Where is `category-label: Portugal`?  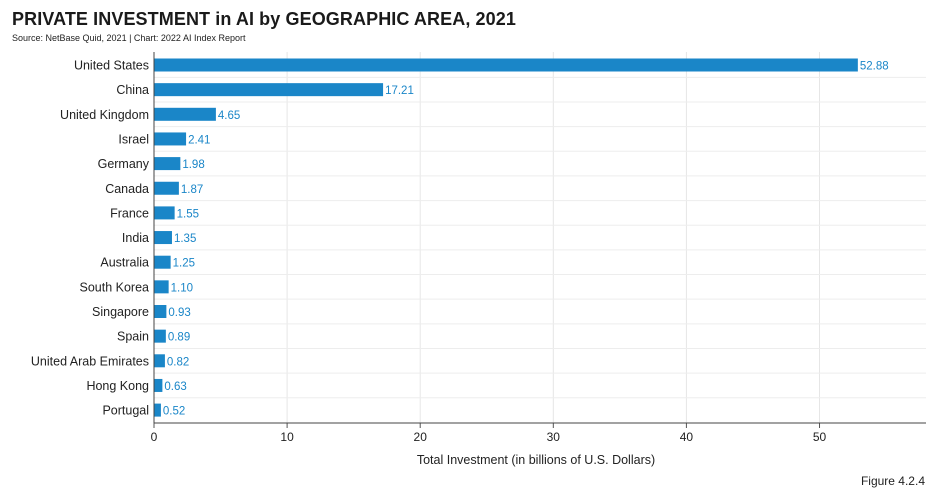
category-label: Portugal is located at coordinates (125, 411).